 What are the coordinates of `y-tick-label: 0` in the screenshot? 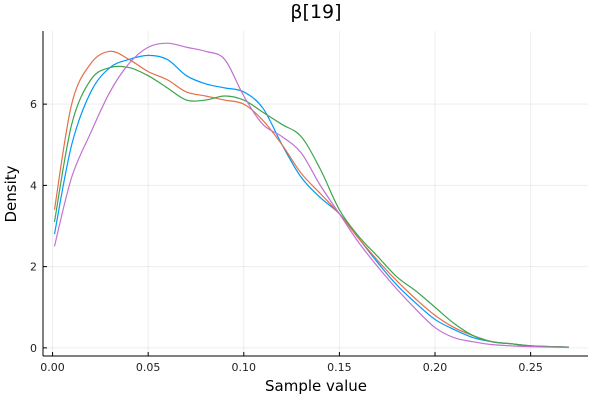 It's located at (33, 348).